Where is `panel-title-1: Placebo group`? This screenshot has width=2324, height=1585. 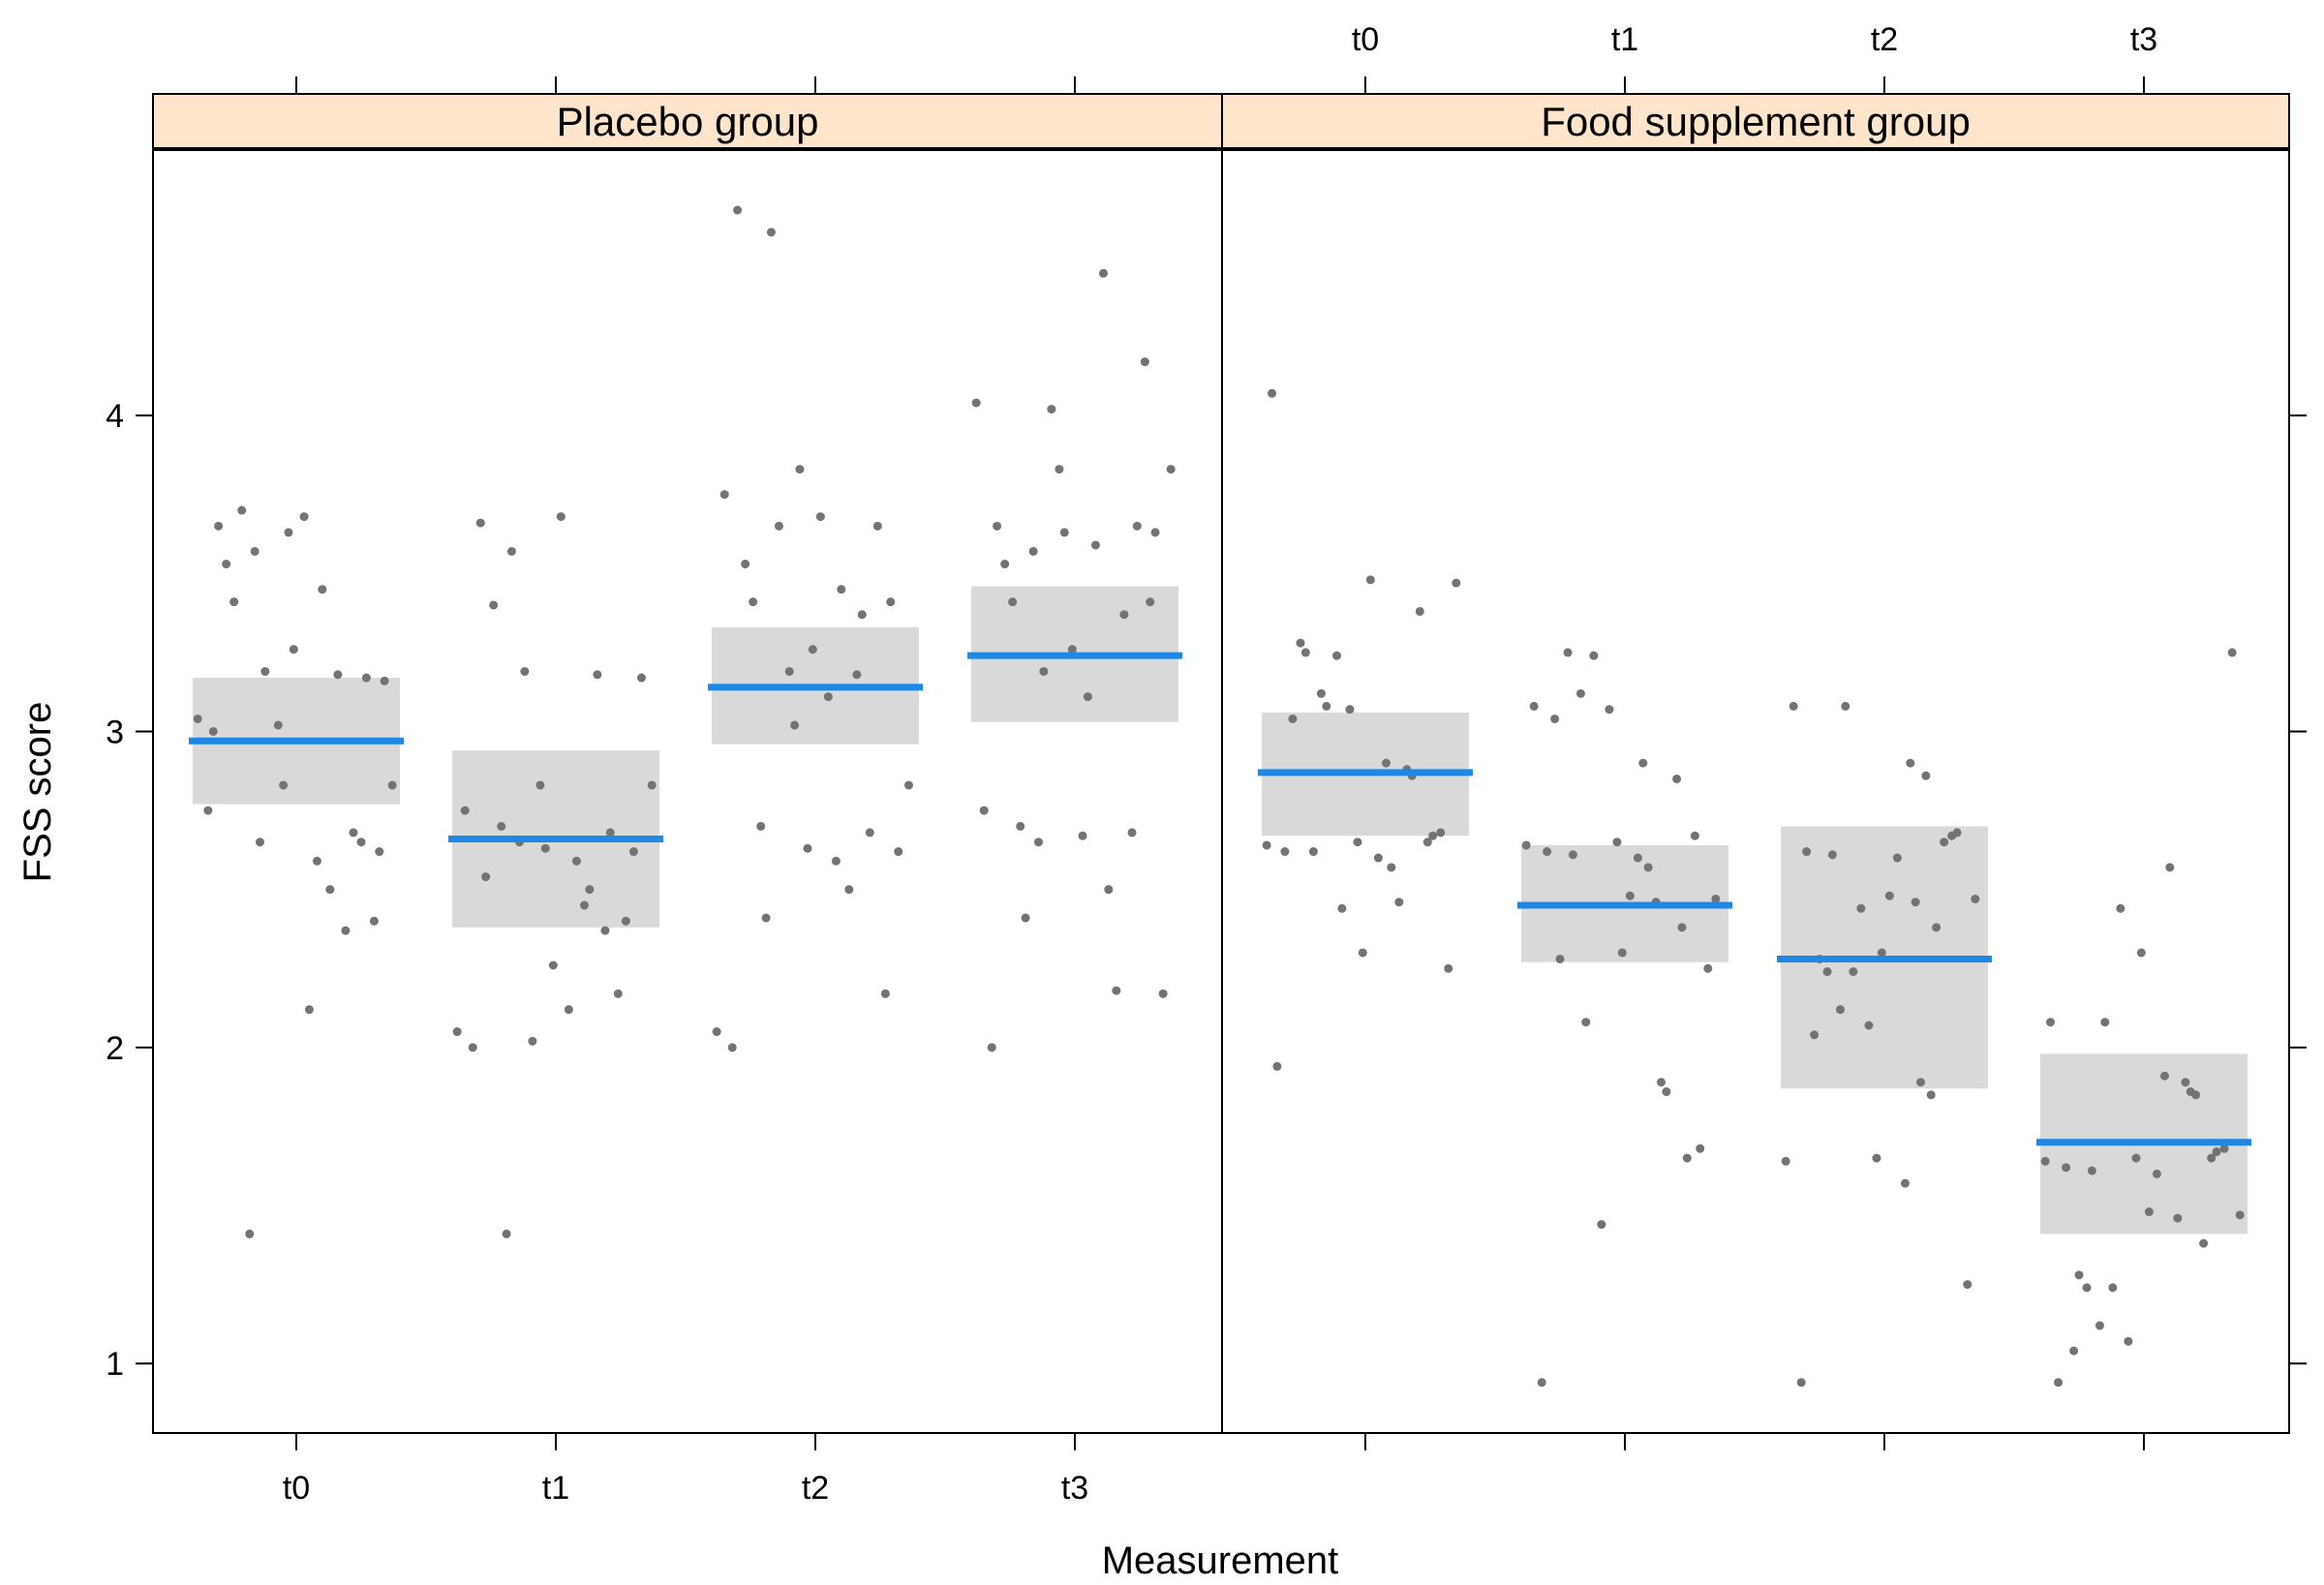
panel-title-1: Placebo group is located at coordinates (688, 121).